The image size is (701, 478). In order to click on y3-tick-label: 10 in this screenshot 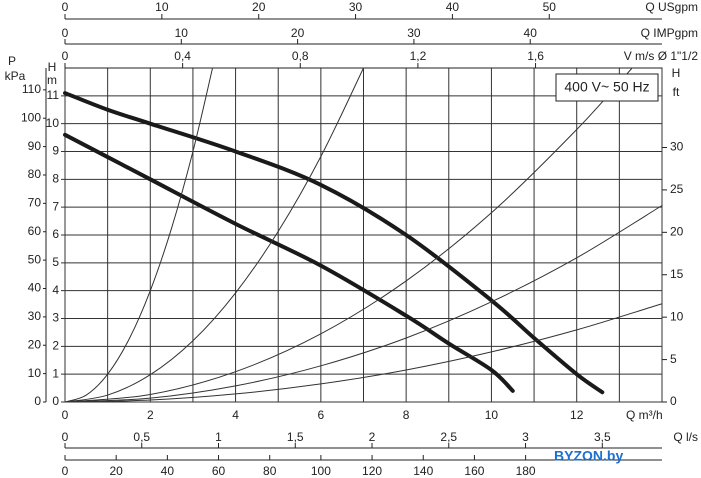, I will do `click(35, 373)`.